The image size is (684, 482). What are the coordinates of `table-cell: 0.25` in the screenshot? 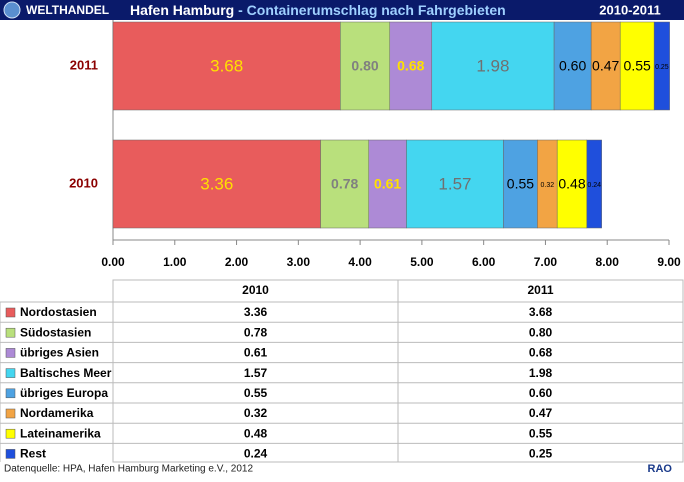 It's located at (541, 454).